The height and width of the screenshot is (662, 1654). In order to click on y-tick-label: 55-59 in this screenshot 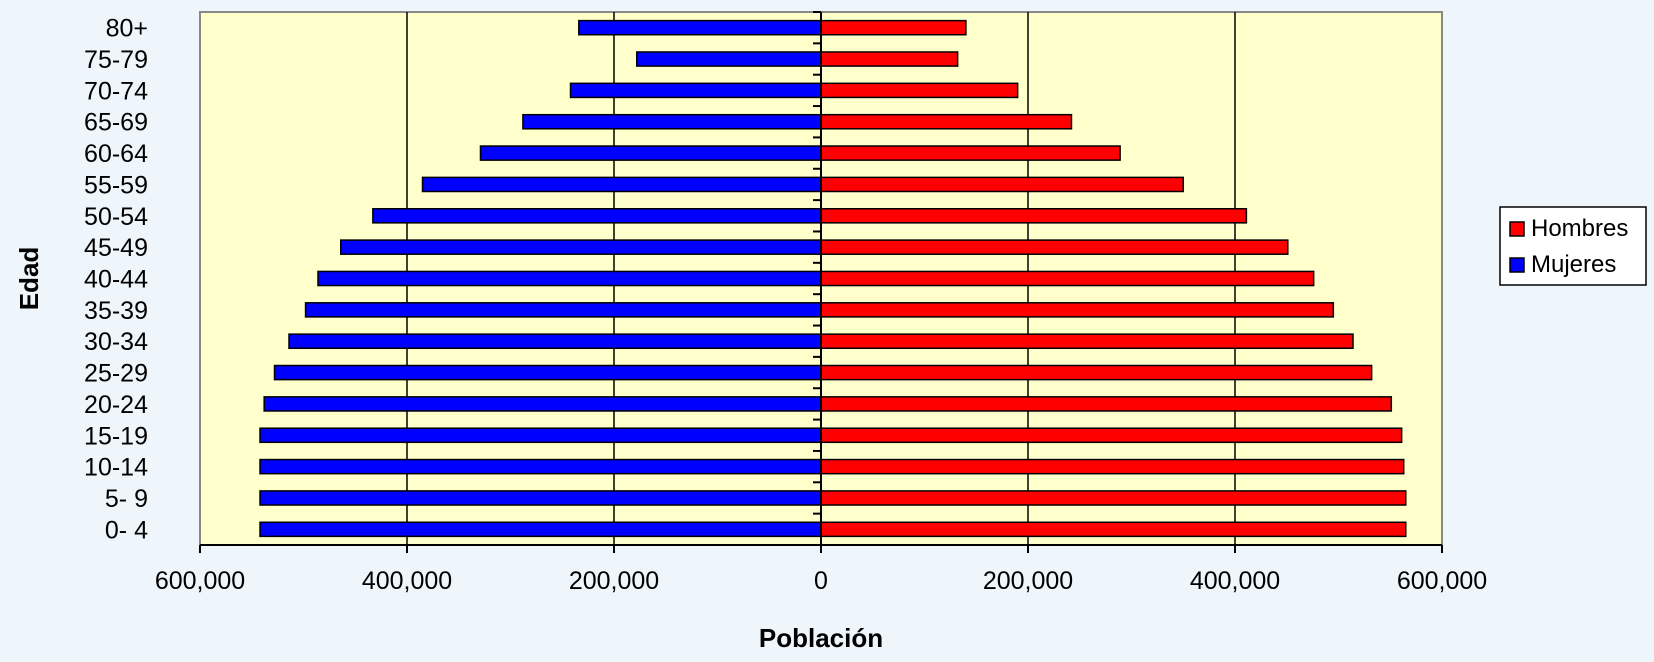, I will do `click(116, 185)`.